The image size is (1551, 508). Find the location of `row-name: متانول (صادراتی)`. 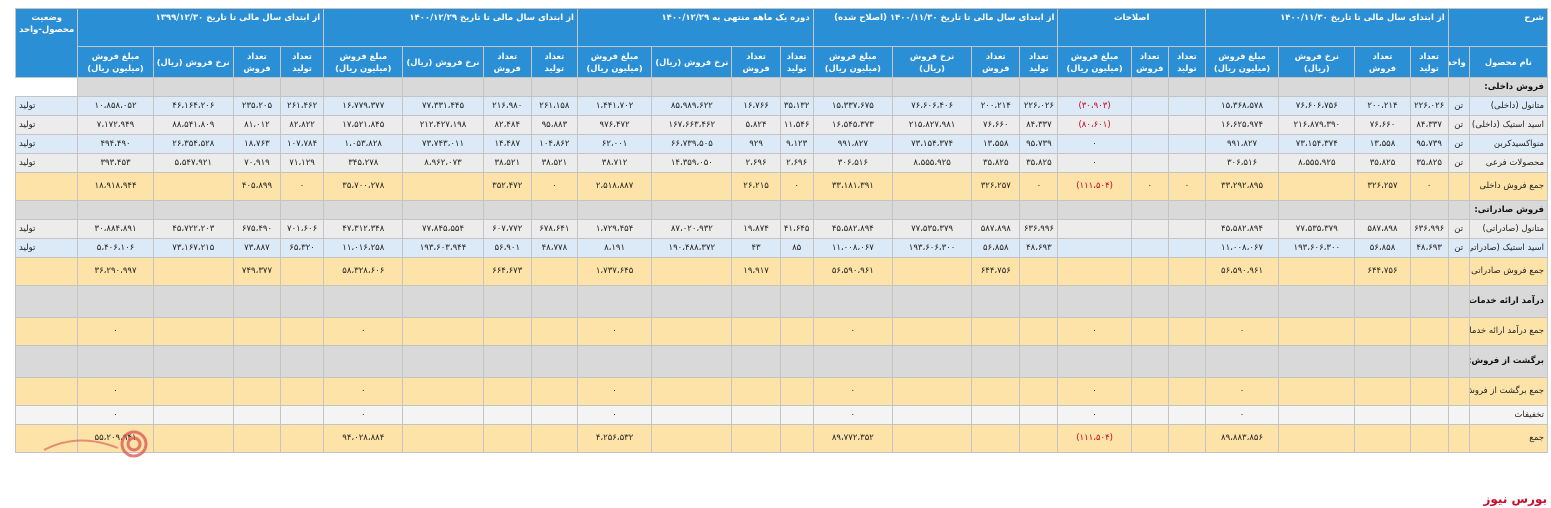

row-name: متانول (صادراتی) is located at coordinates (1508, 229).